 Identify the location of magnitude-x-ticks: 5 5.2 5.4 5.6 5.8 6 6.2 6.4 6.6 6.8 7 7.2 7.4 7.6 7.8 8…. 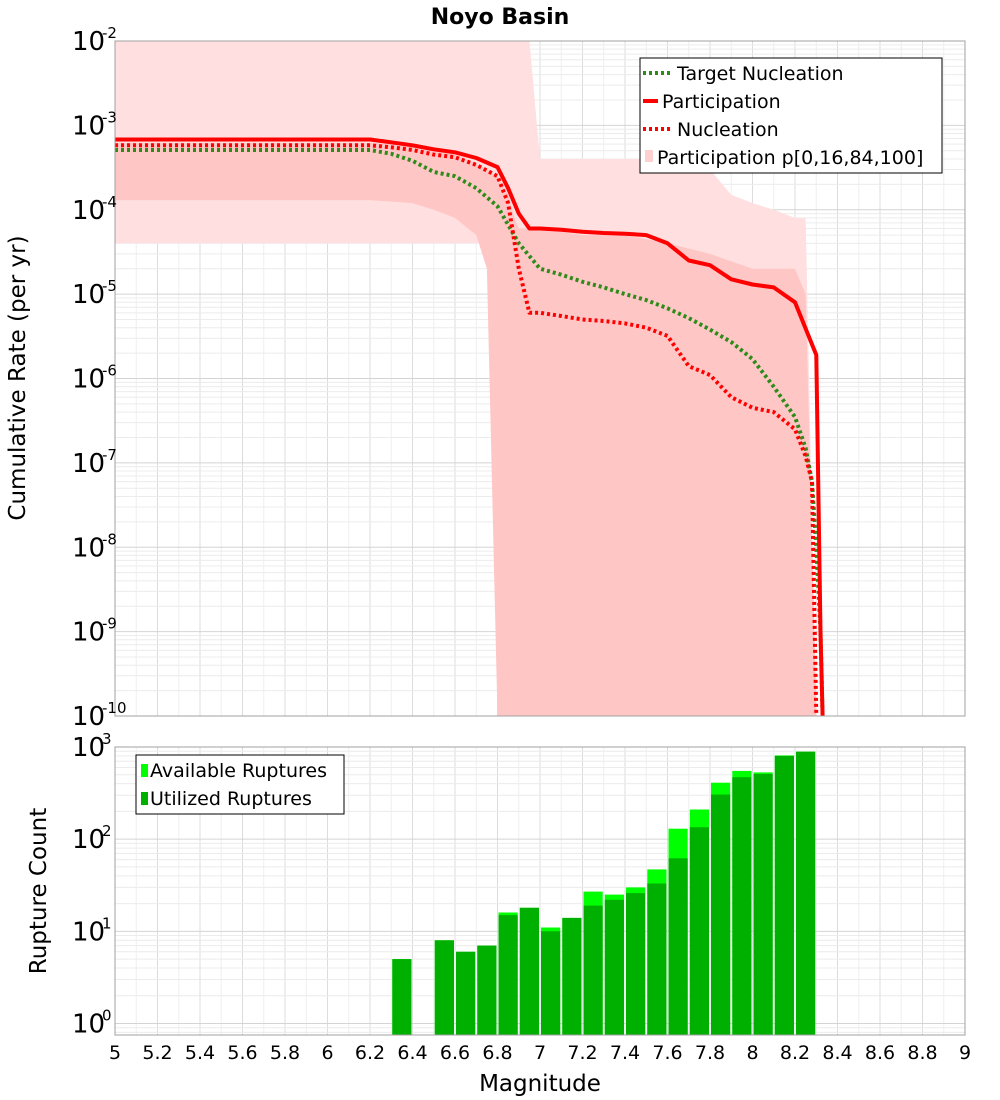
(540, 1053).